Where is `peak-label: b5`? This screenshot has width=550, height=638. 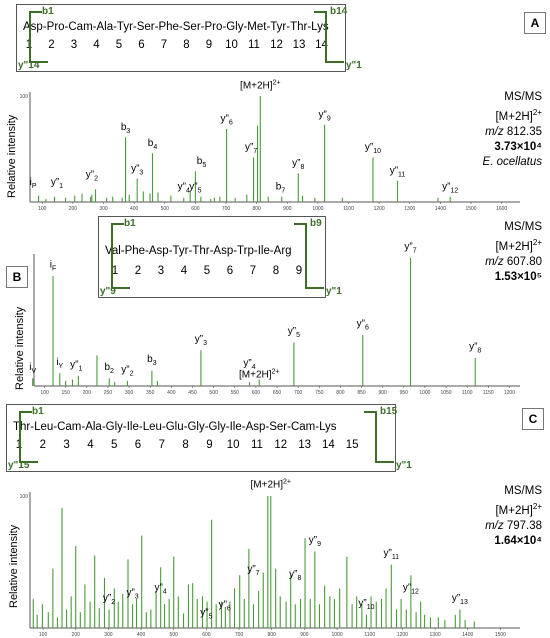 peak-label: b5 is located at coordinates (202, 162).